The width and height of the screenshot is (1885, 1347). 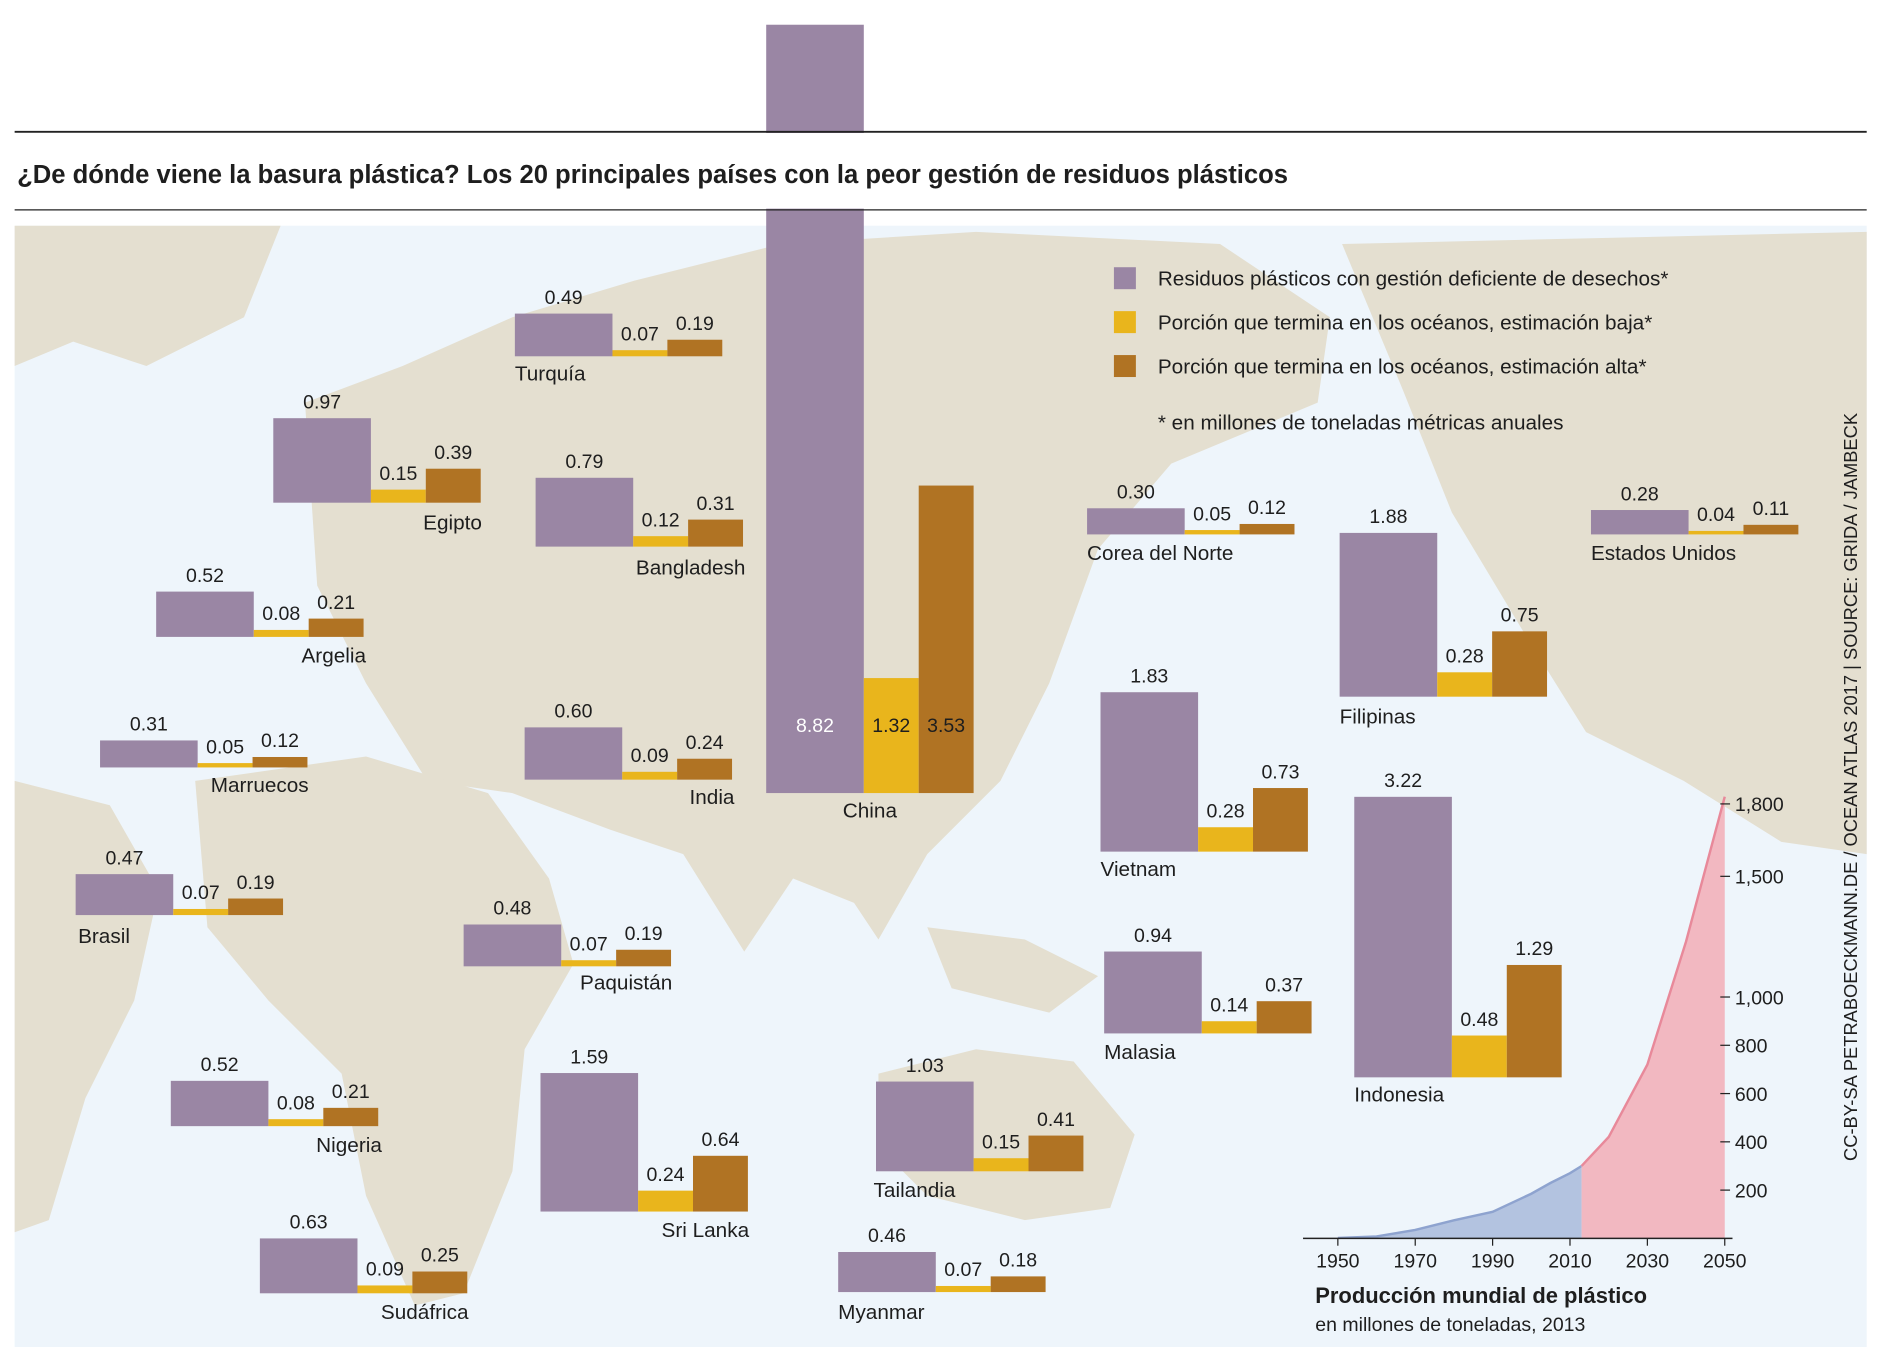 What do you see at coordinates (1338, 1262) in the screenshot?
I see `x-tick-label: 1950` at bounding box center [1338, 1262].